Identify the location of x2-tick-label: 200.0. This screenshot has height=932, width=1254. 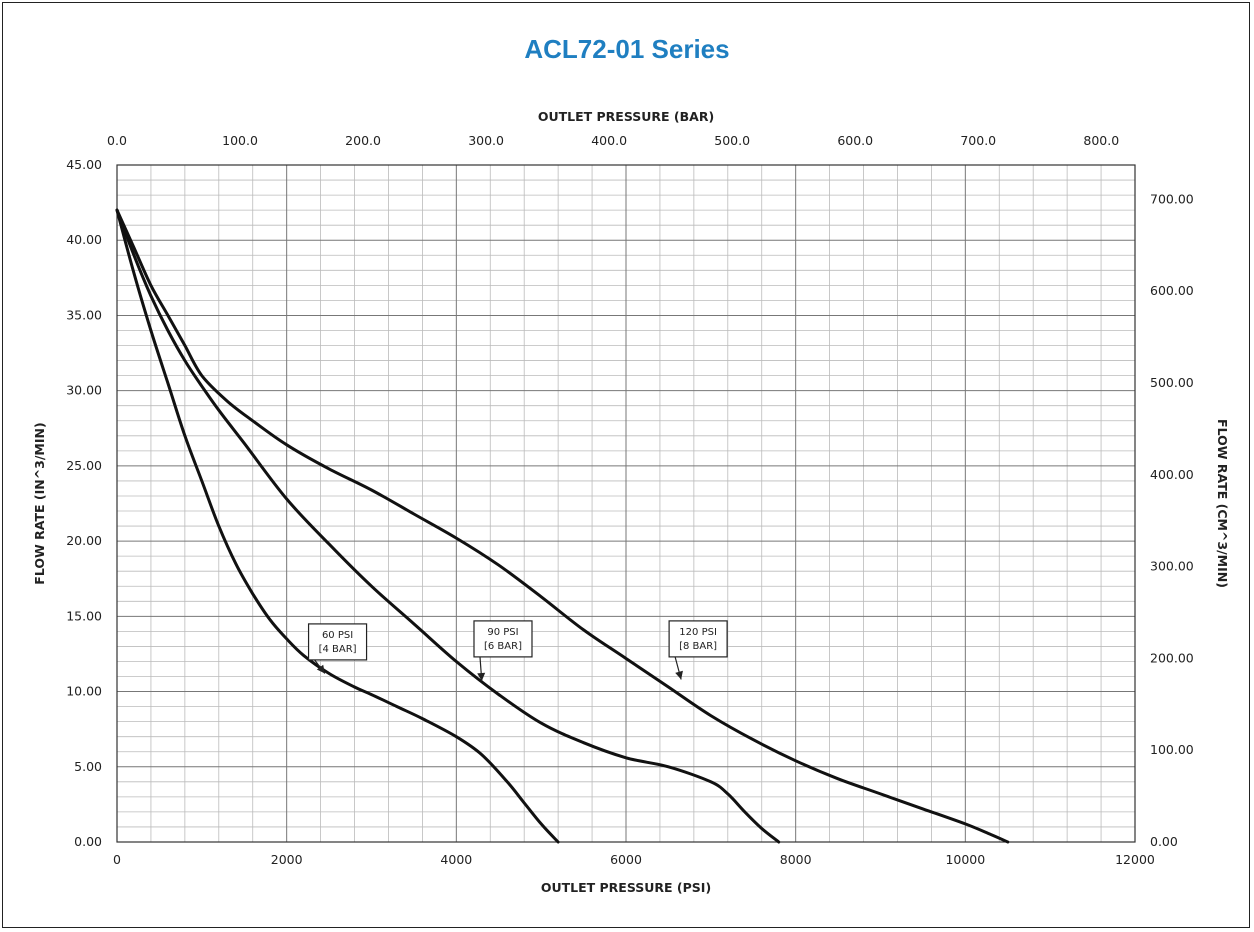
(363, 140).